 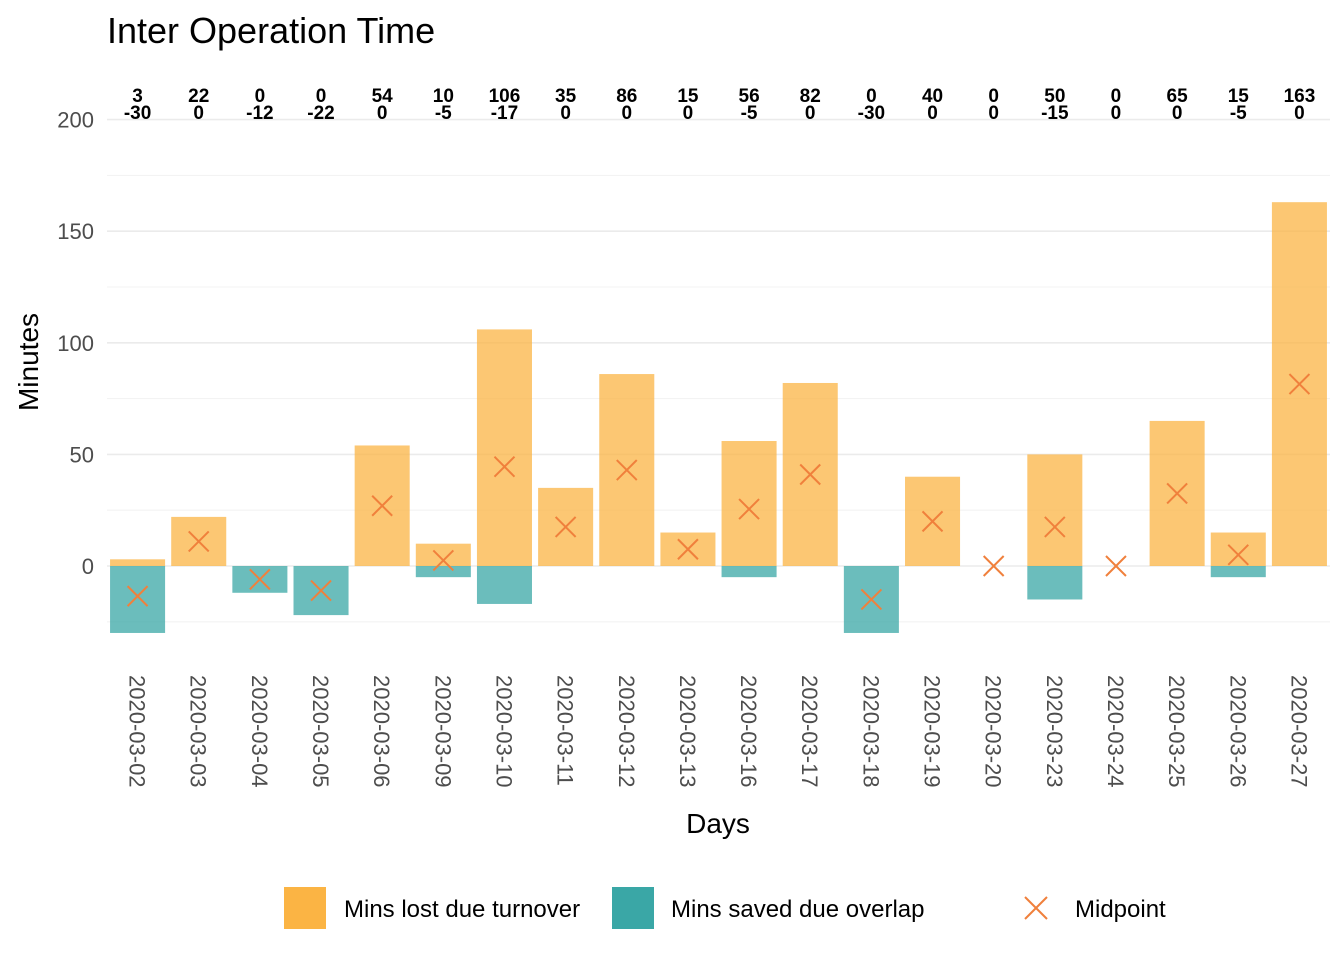 I want to click on top-label-lost: 86, so click(x=626, y=96).